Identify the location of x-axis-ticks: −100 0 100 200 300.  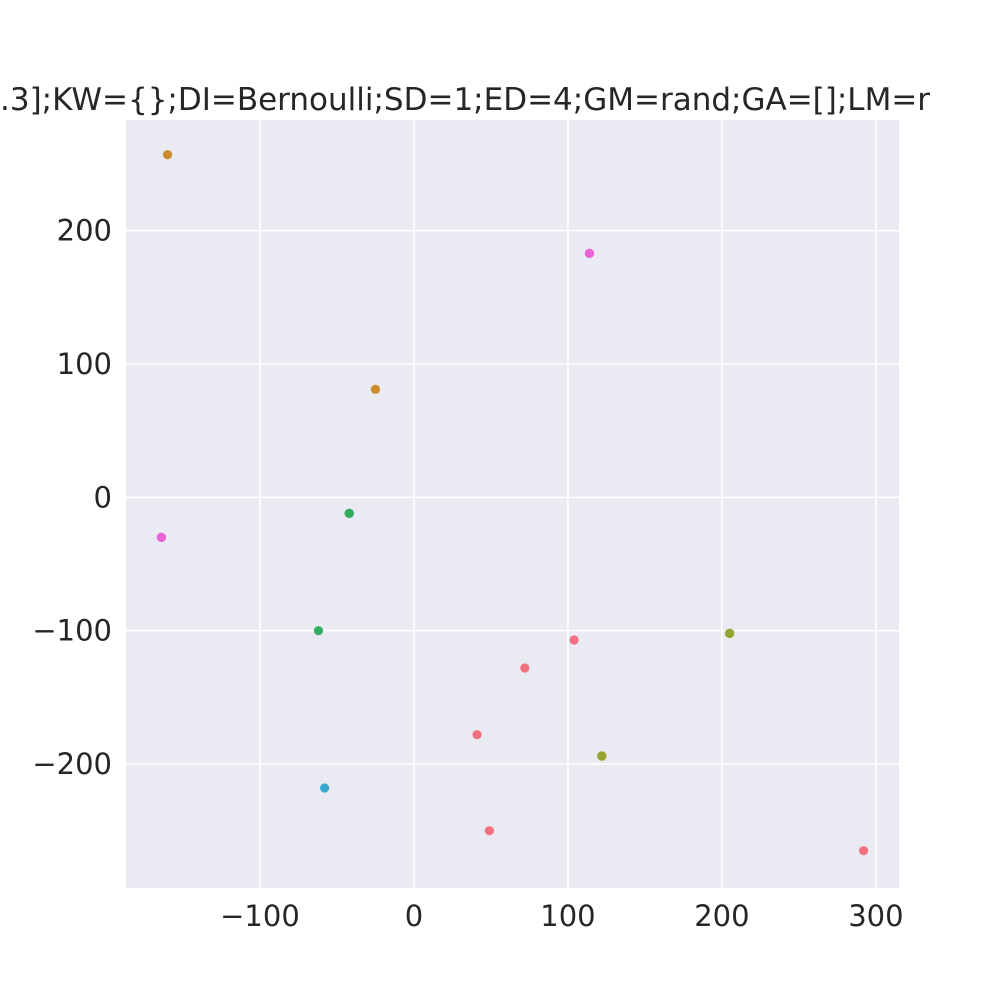
(561, 916).